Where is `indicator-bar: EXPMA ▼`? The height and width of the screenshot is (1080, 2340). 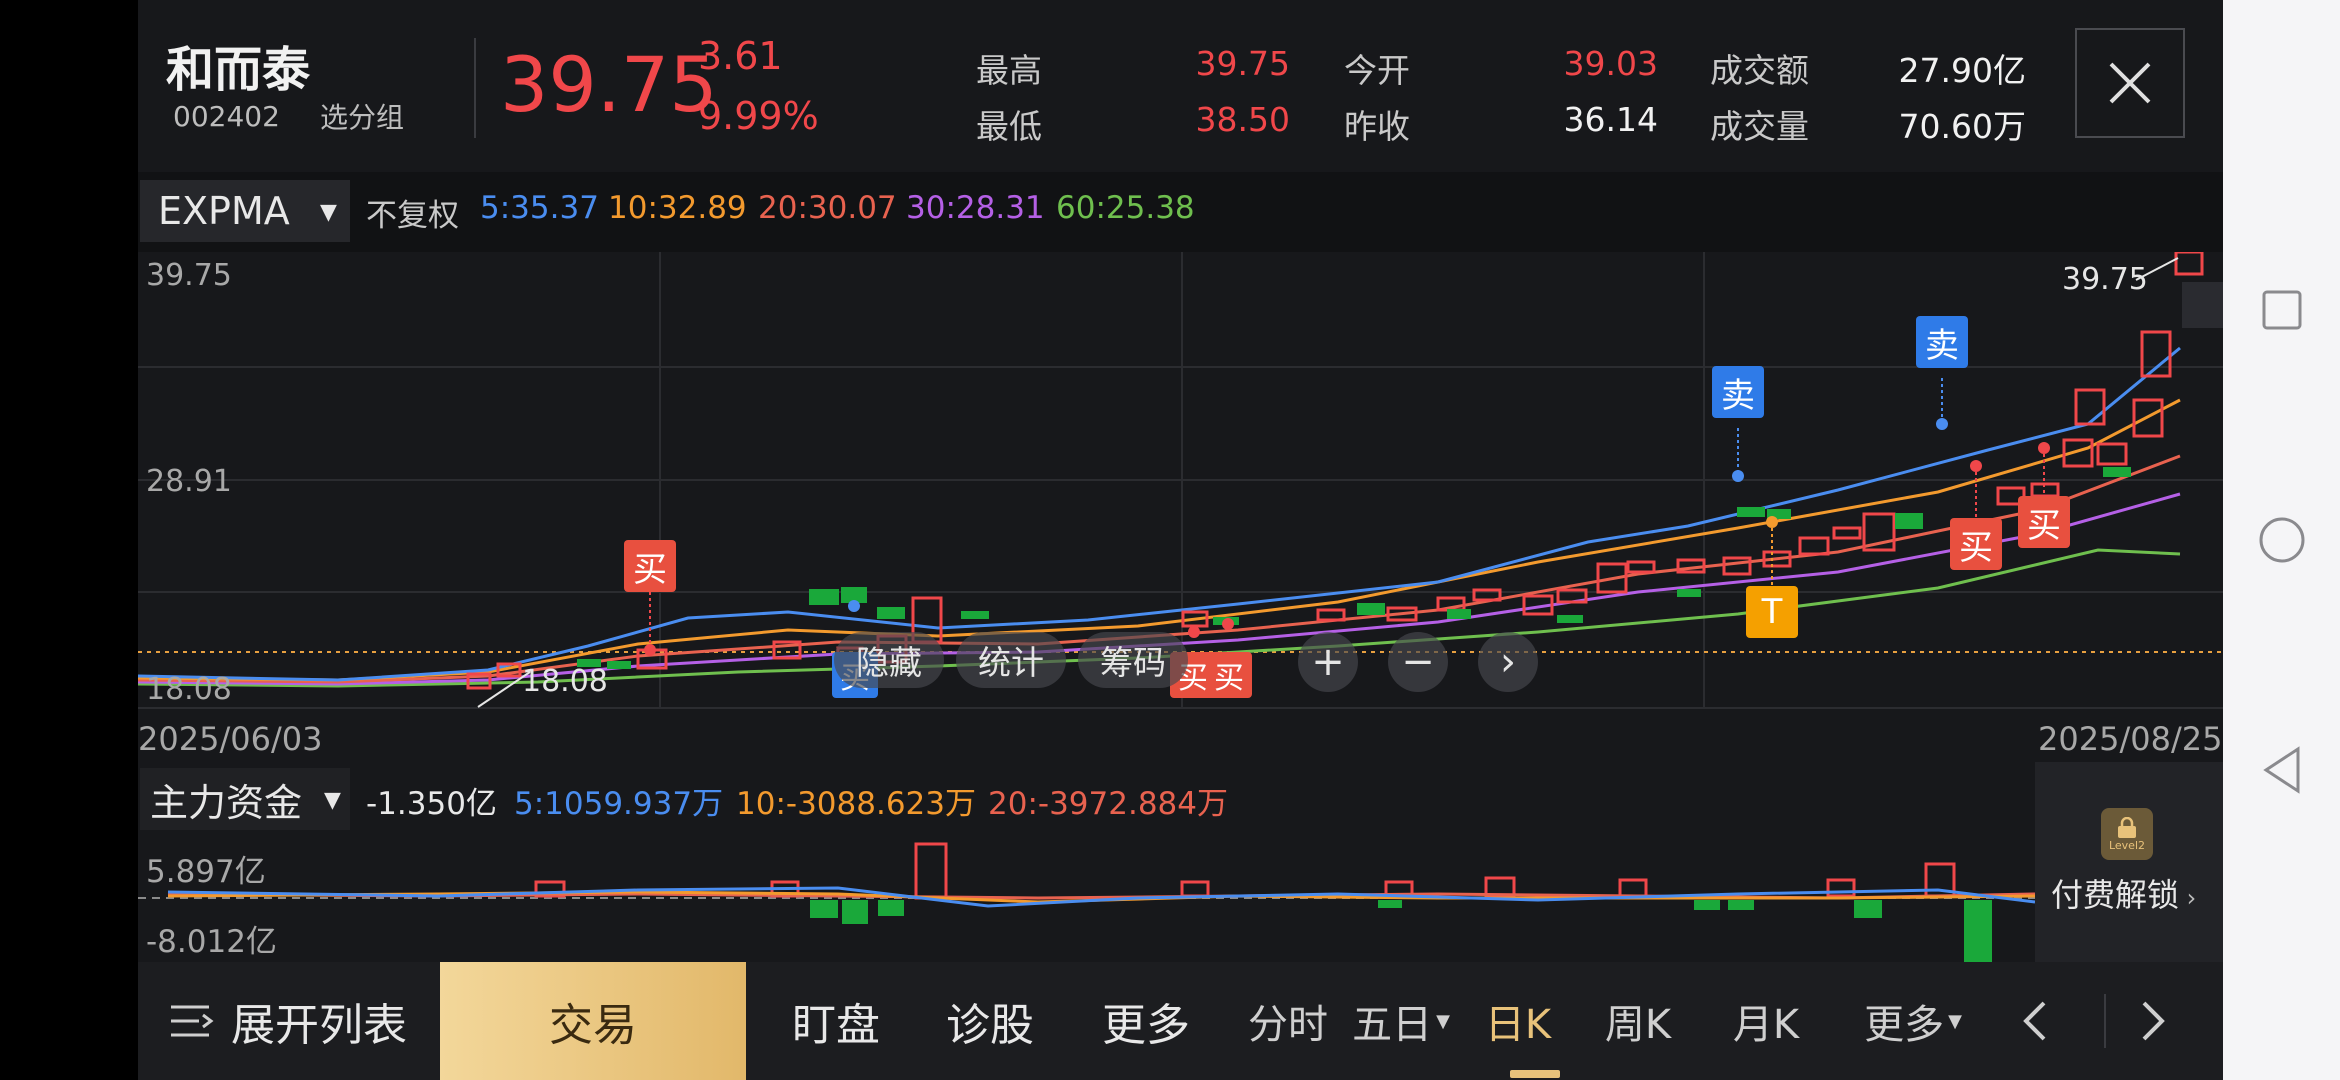
indicator-bar: EXPMA ▼ is located at coordinates (1180, 212).